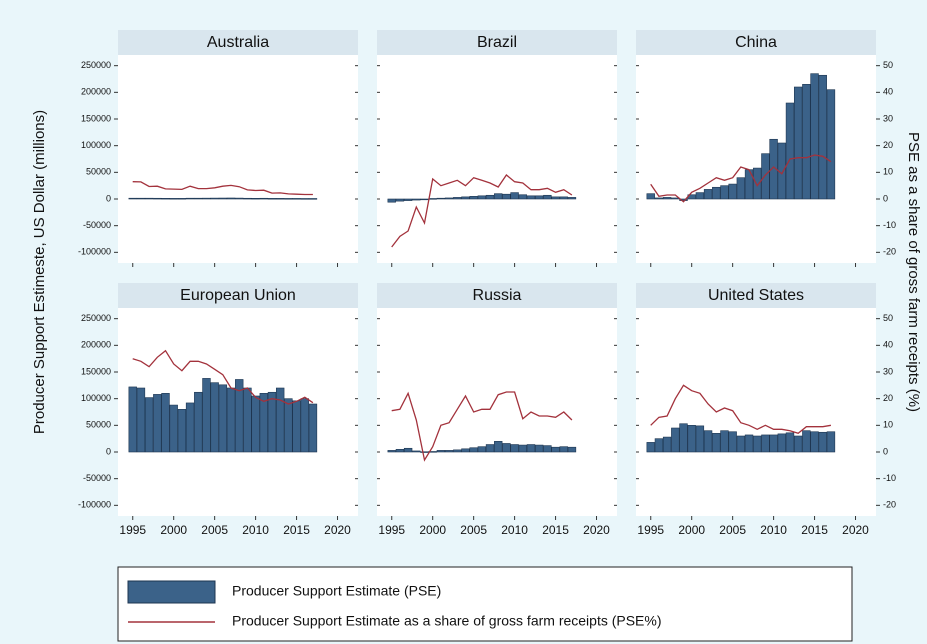 The image size is (927, 644). Describe the element at coordinates (94, 505) in the screenshot. I see `y-tick-label: -100000` at that location.